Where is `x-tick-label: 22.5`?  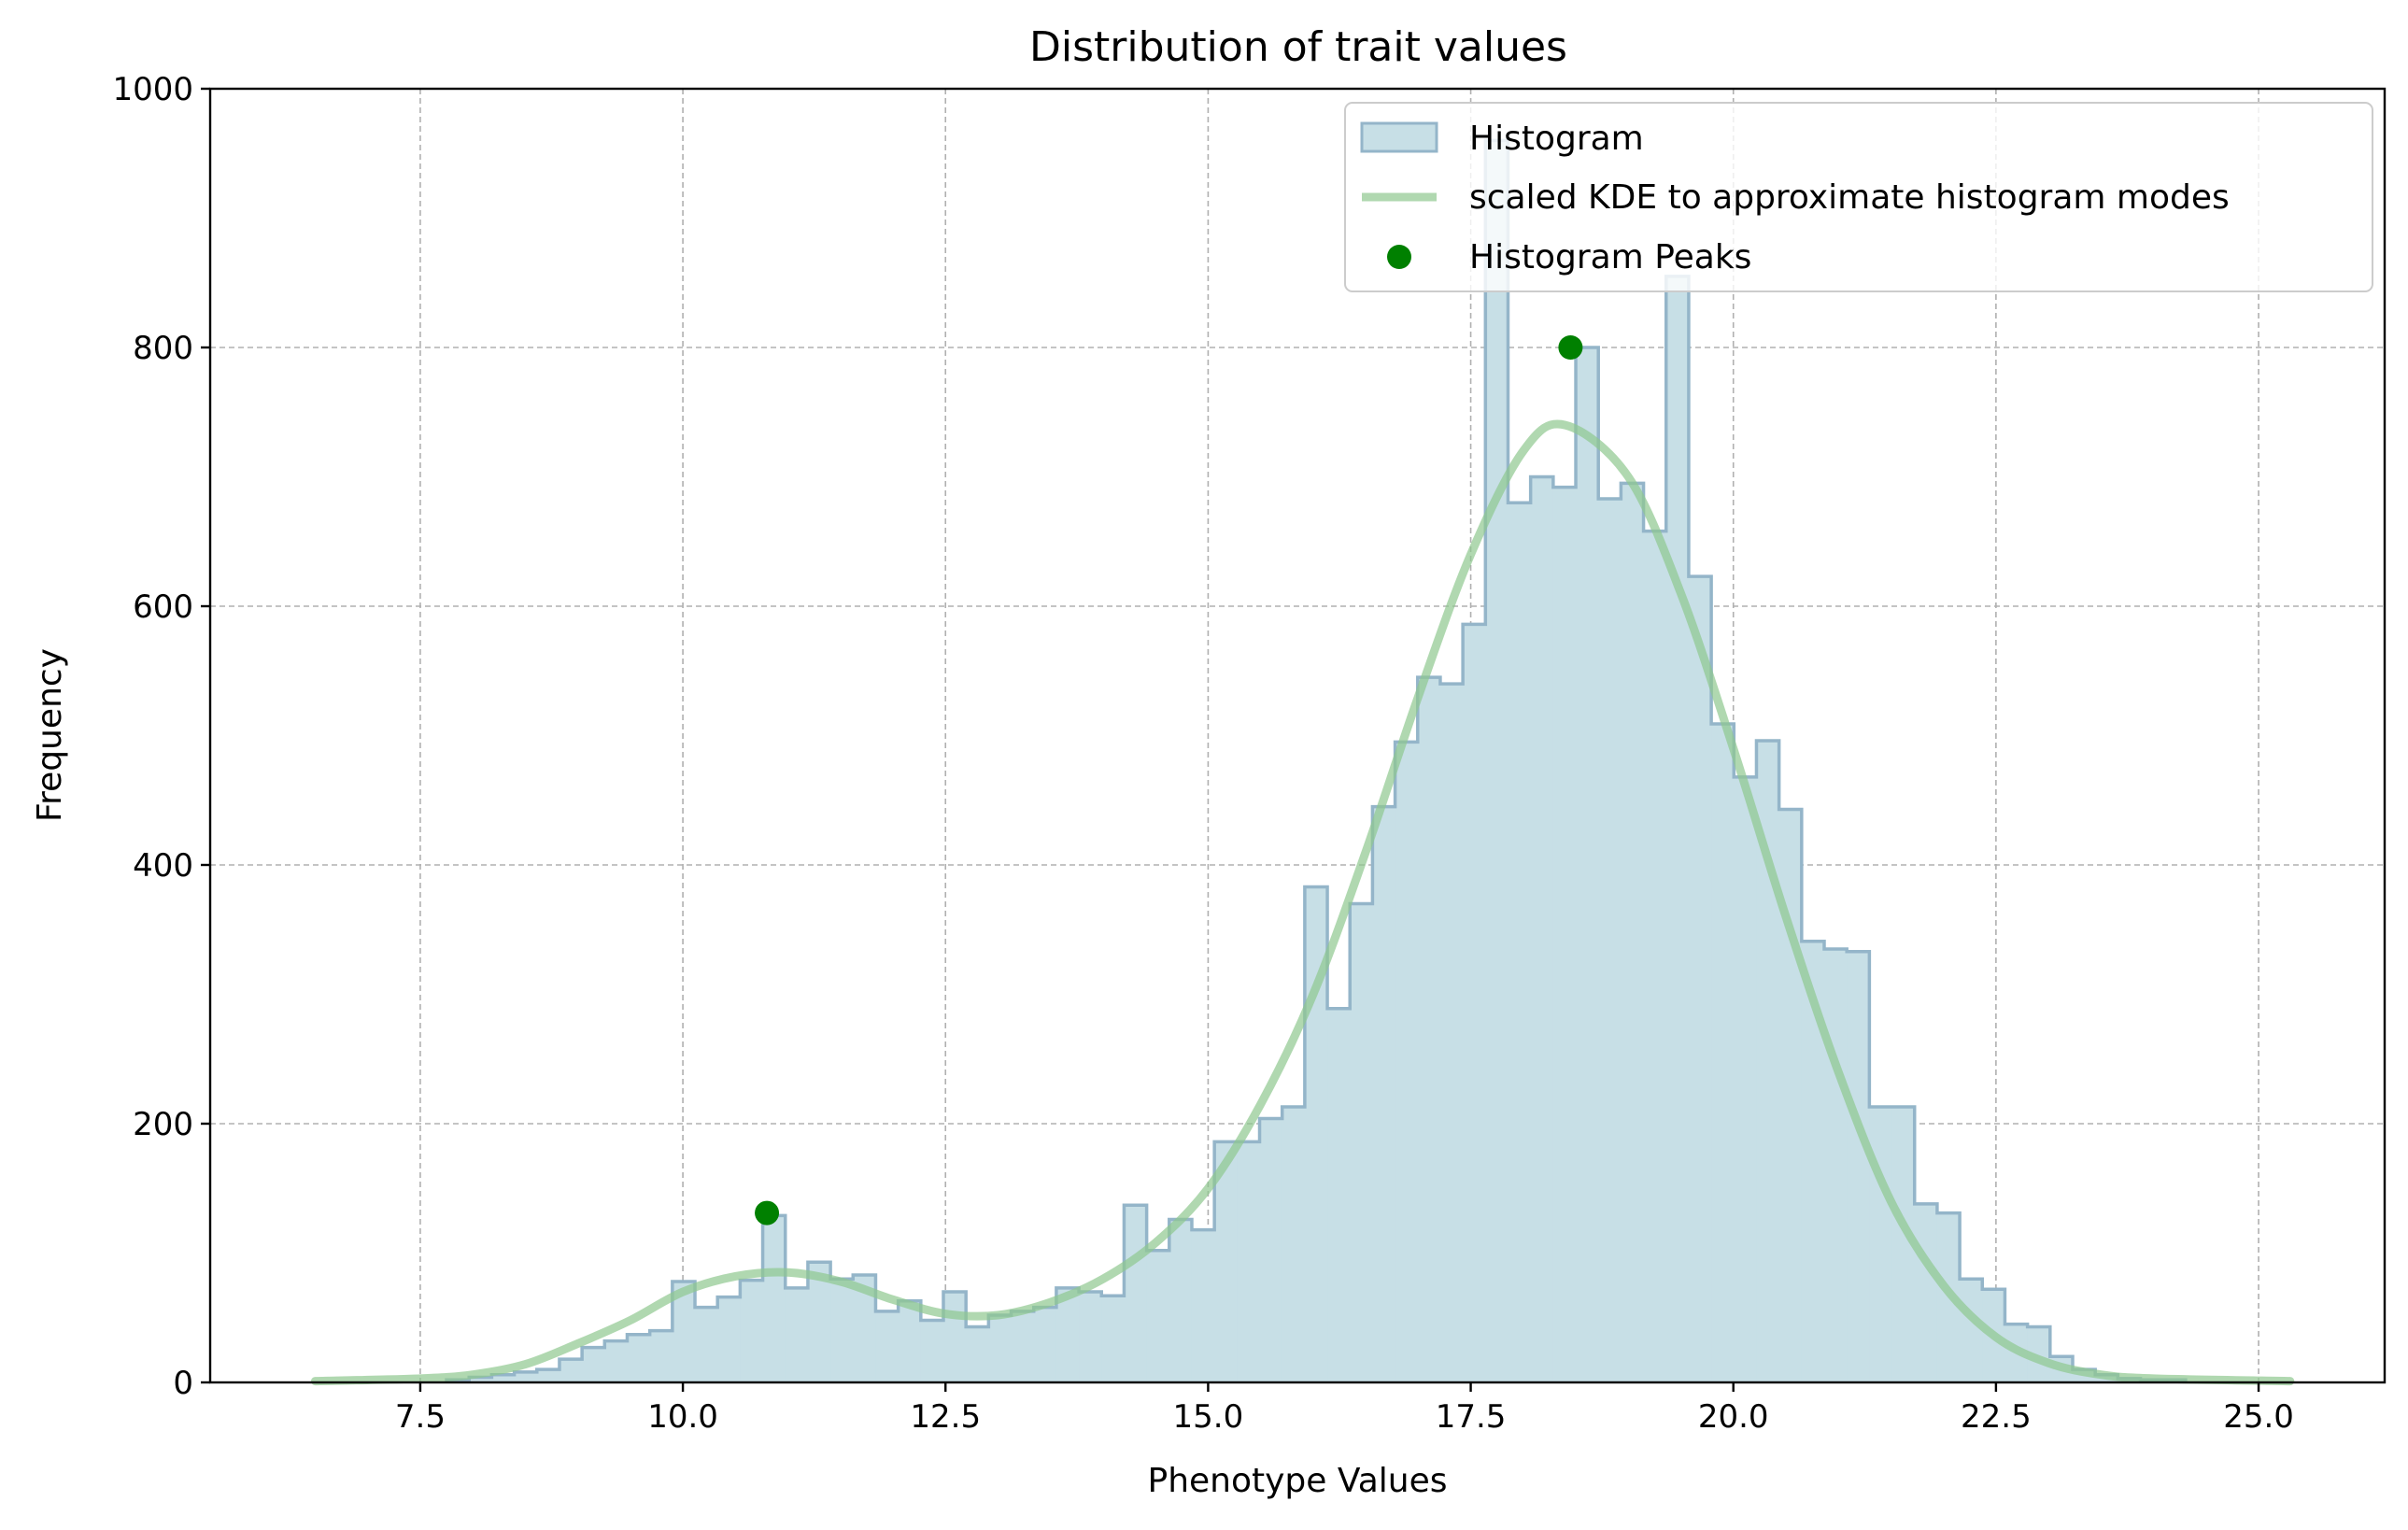
x-tick-label: 22.5 is located at coordinates (1996, 1417).